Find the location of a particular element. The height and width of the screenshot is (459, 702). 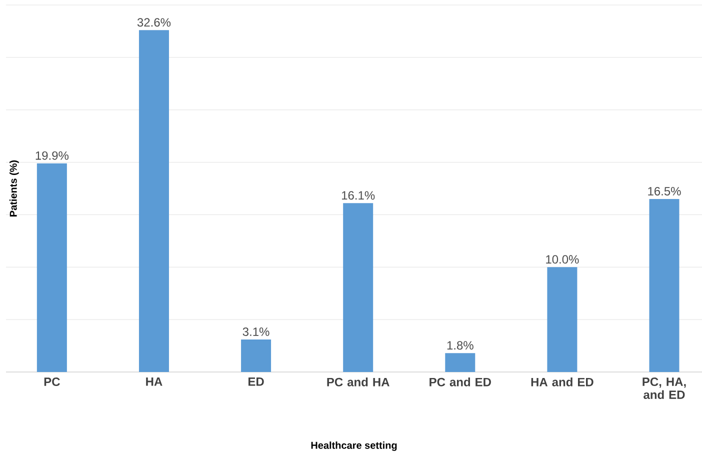

x-tick-label: HA is located at coordinates (154, 382).